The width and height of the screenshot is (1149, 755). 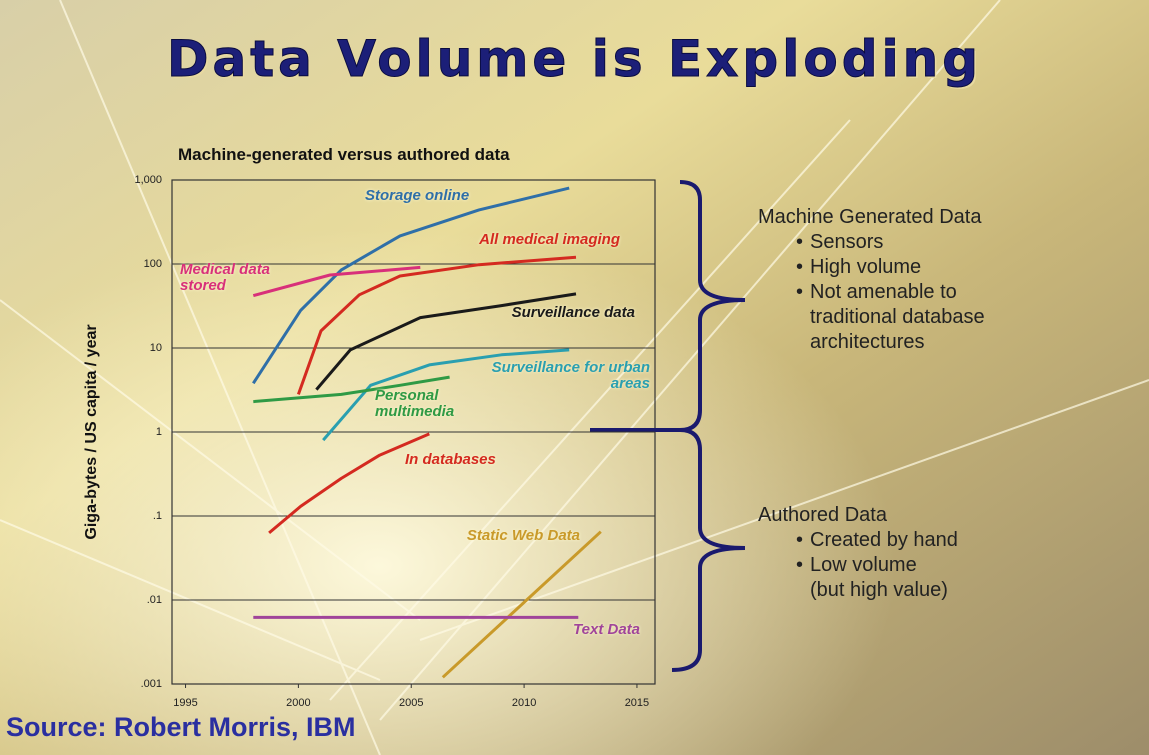 What do you see at coordinates (153, 264) in the screenshot?
I see `y-tick-label: 100` at bounding box center [153, 264].